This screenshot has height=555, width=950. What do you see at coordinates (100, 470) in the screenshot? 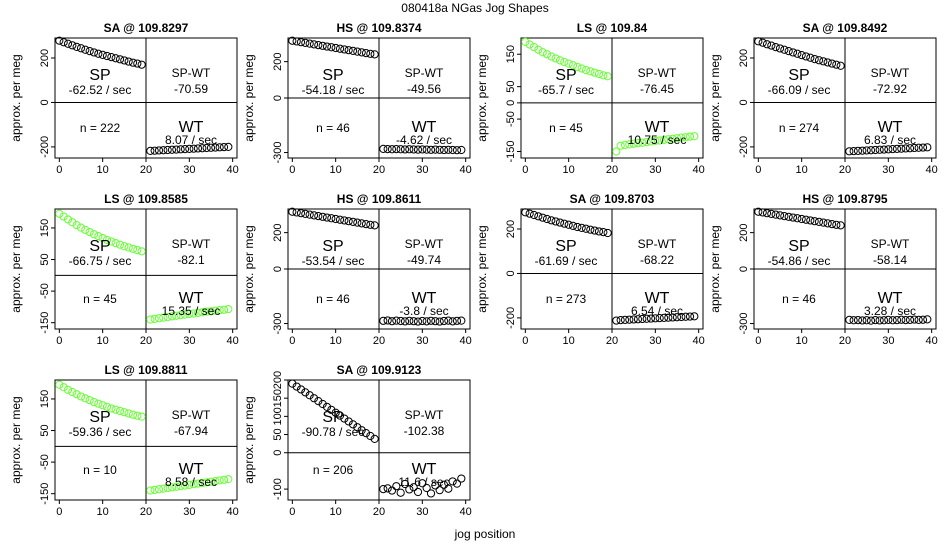
I see `n-count: n = 10` at bounding box center [100, 470].